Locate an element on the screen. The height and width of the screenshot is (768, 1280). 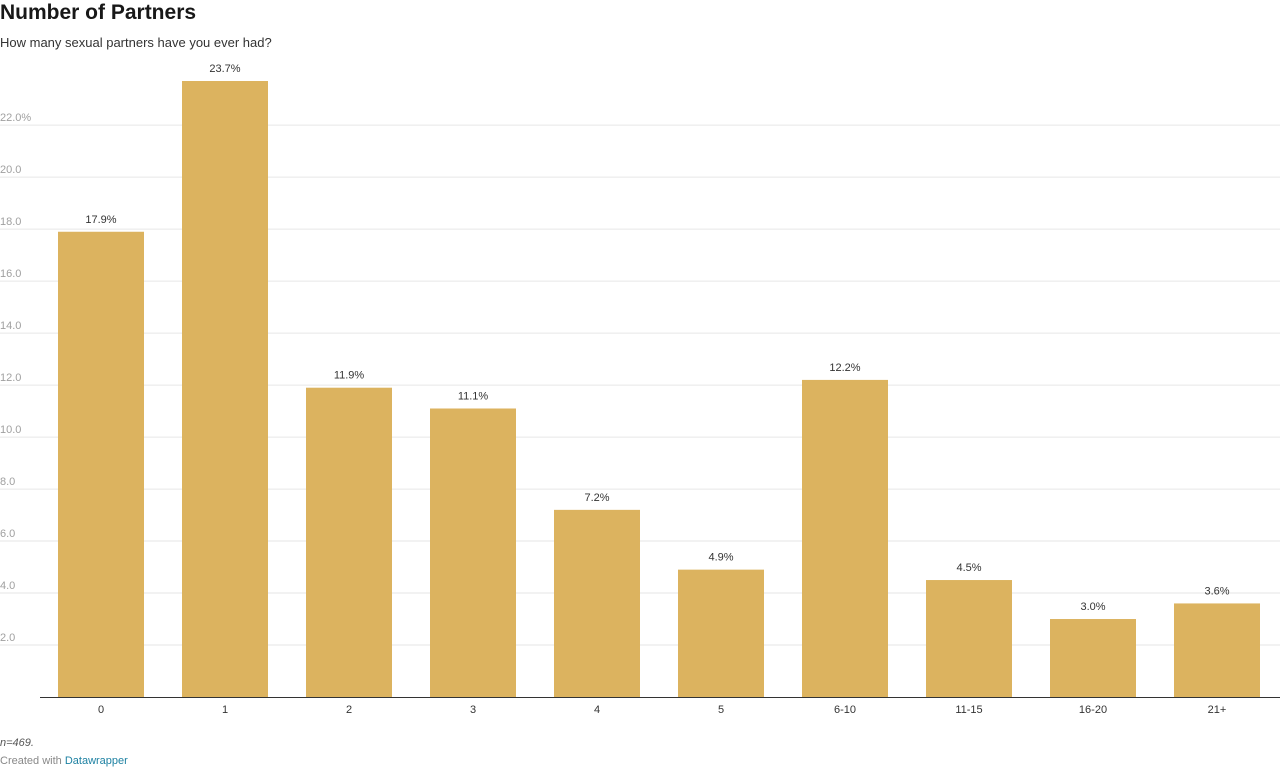
x-tick-label: 3 is located at coordinates (473, 710).